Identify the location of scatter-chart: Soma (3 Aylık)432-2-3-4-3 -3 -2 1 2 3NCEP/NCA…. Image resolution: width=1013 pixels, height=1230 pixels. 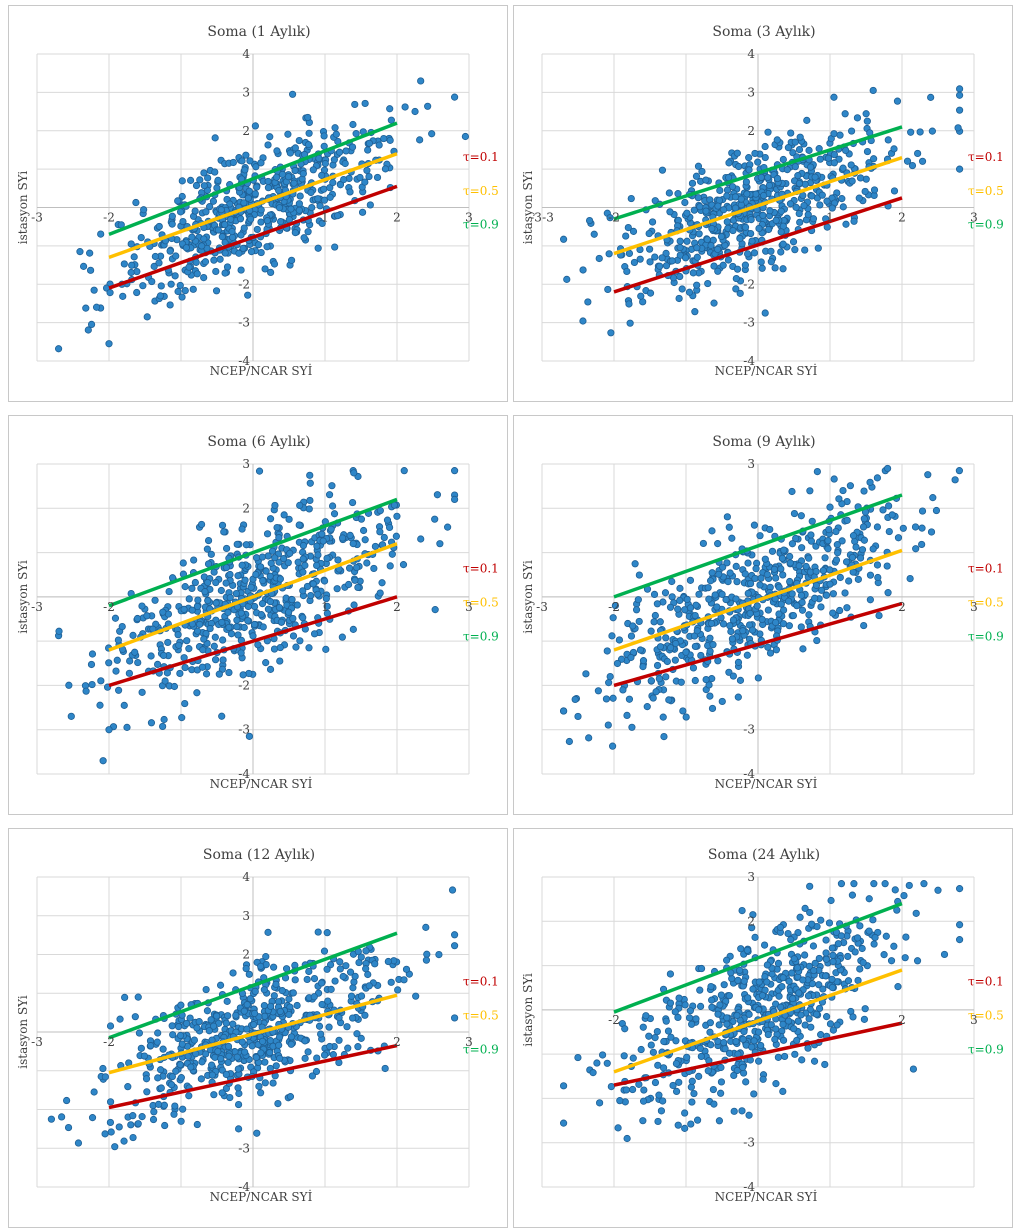
(762, 201).